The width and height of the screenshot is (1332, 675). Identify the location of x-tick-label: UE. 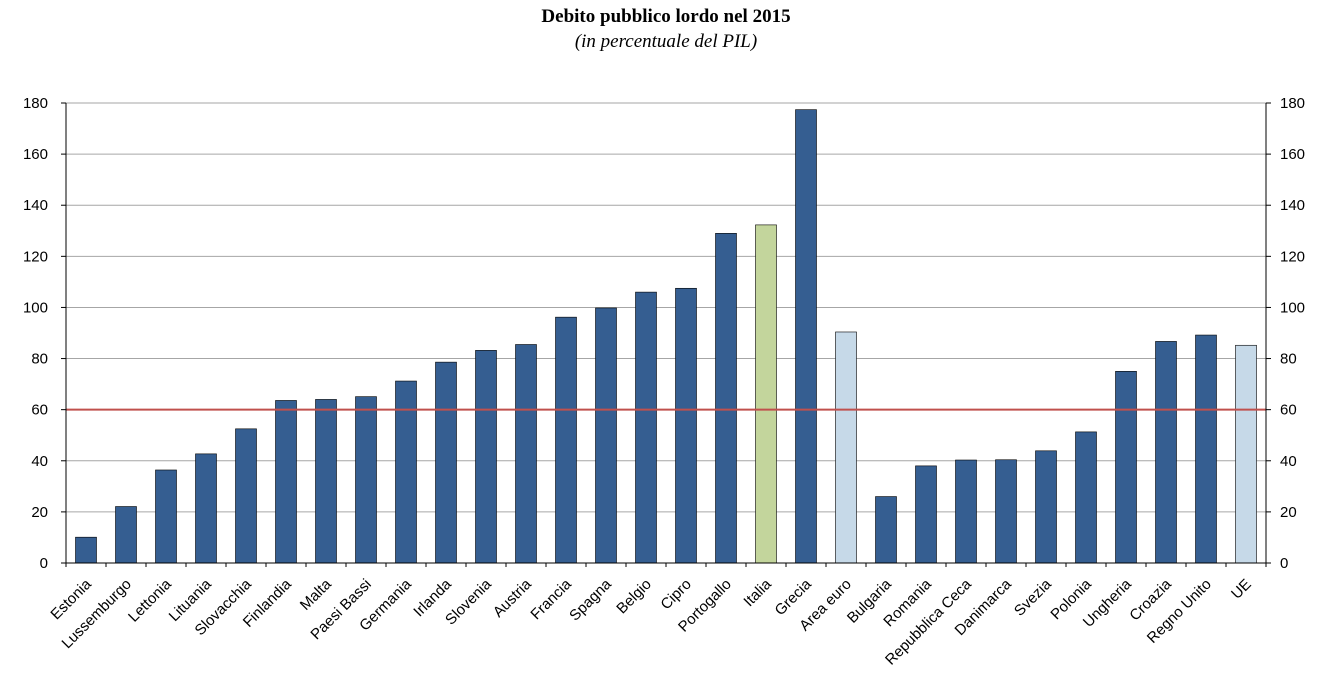
(1241, 589).